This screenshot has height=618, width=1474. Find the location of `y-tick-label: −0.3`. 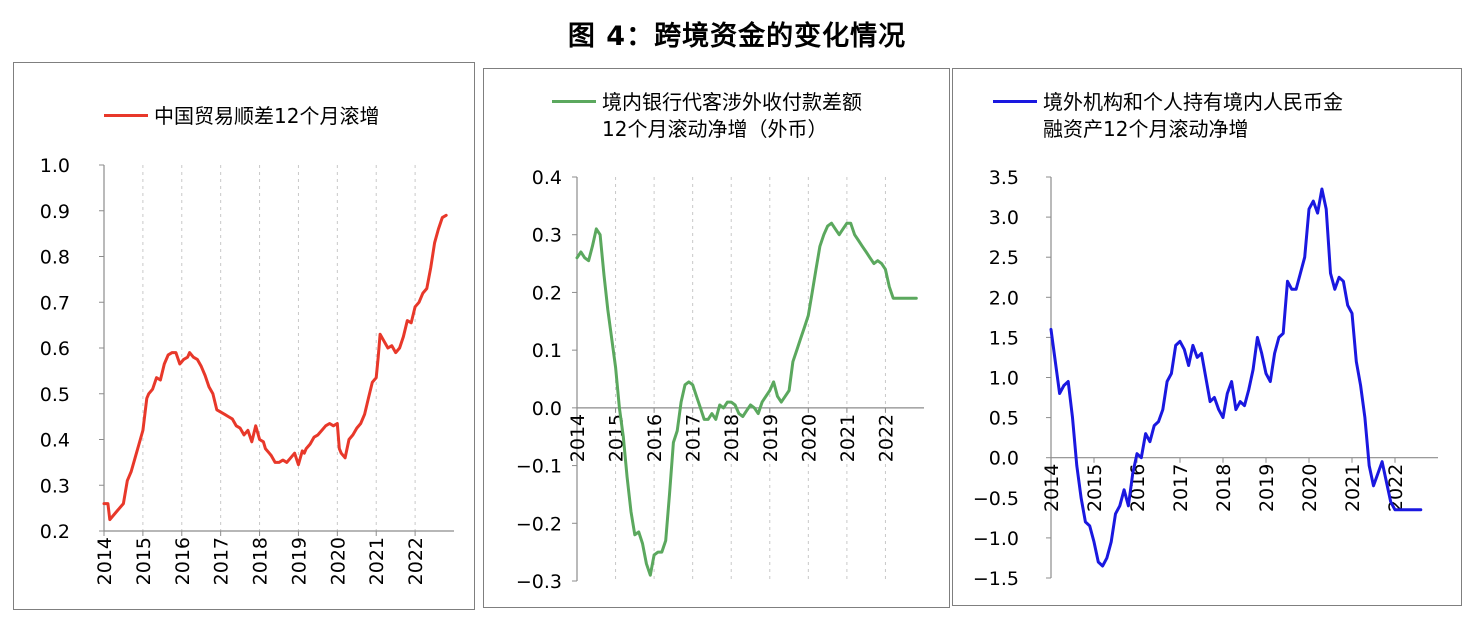

y-tick-label: −0.3 is located at coordinates (539, 582).